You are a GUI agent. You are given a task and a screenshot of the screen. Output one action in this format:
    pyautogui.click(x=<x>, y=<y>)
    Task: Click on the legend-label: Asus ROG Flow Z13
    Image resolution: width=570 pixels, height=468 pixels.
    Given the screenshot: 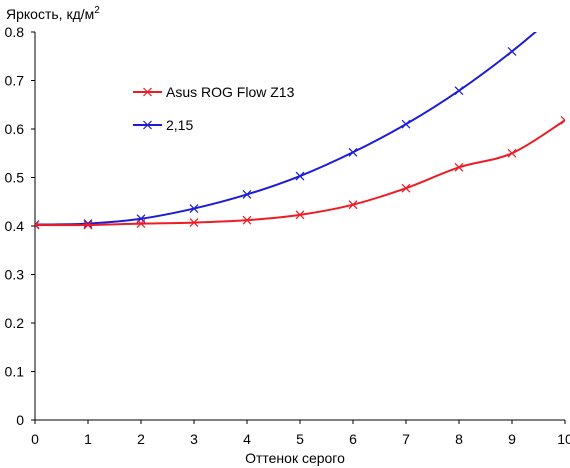 What is the action you would take?
    pyautogui.click(x=230, y=92)
    